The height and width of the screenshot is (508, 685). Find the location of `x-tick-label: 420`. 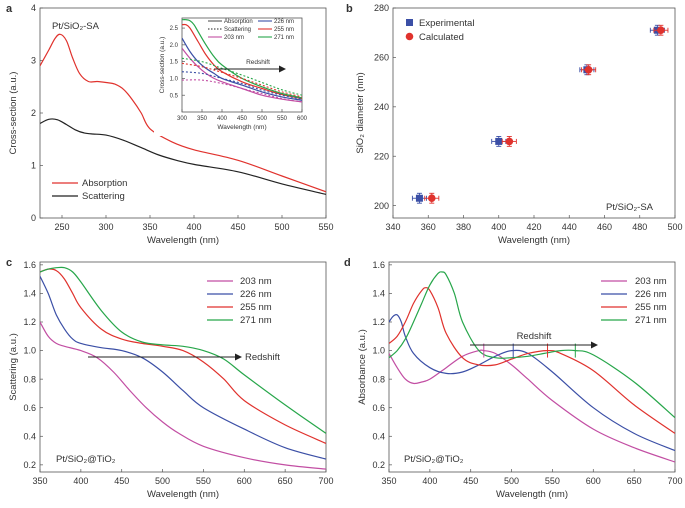

x-tick-label: 420 is located at coordinates (533, 227).